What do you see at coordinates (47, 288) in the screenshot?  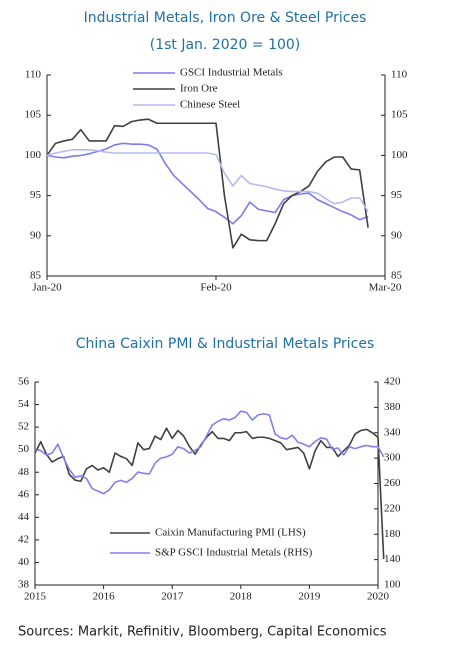 I see `x-tick-label: Jan-20` at bounding box center [47, 288].